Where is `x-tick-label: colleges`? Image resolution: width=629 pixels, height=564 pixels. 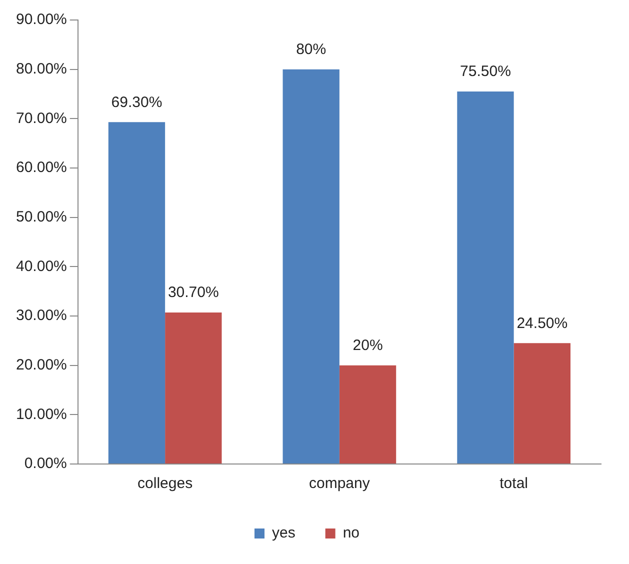
x-tick-label: colleges is located at coordinates (165, 483).